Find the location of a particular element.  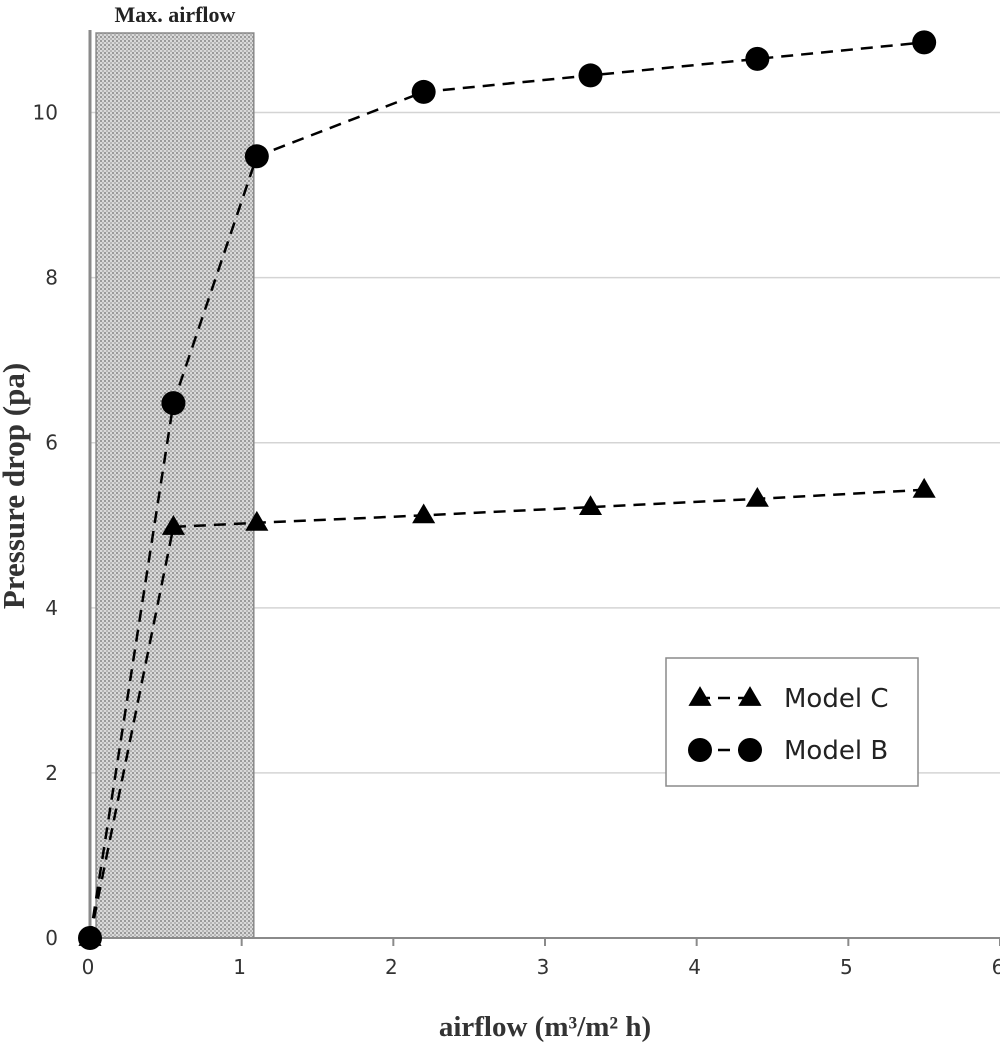

y-axis-title: Pressure drop (pa) is located at coordinates (15, 486).